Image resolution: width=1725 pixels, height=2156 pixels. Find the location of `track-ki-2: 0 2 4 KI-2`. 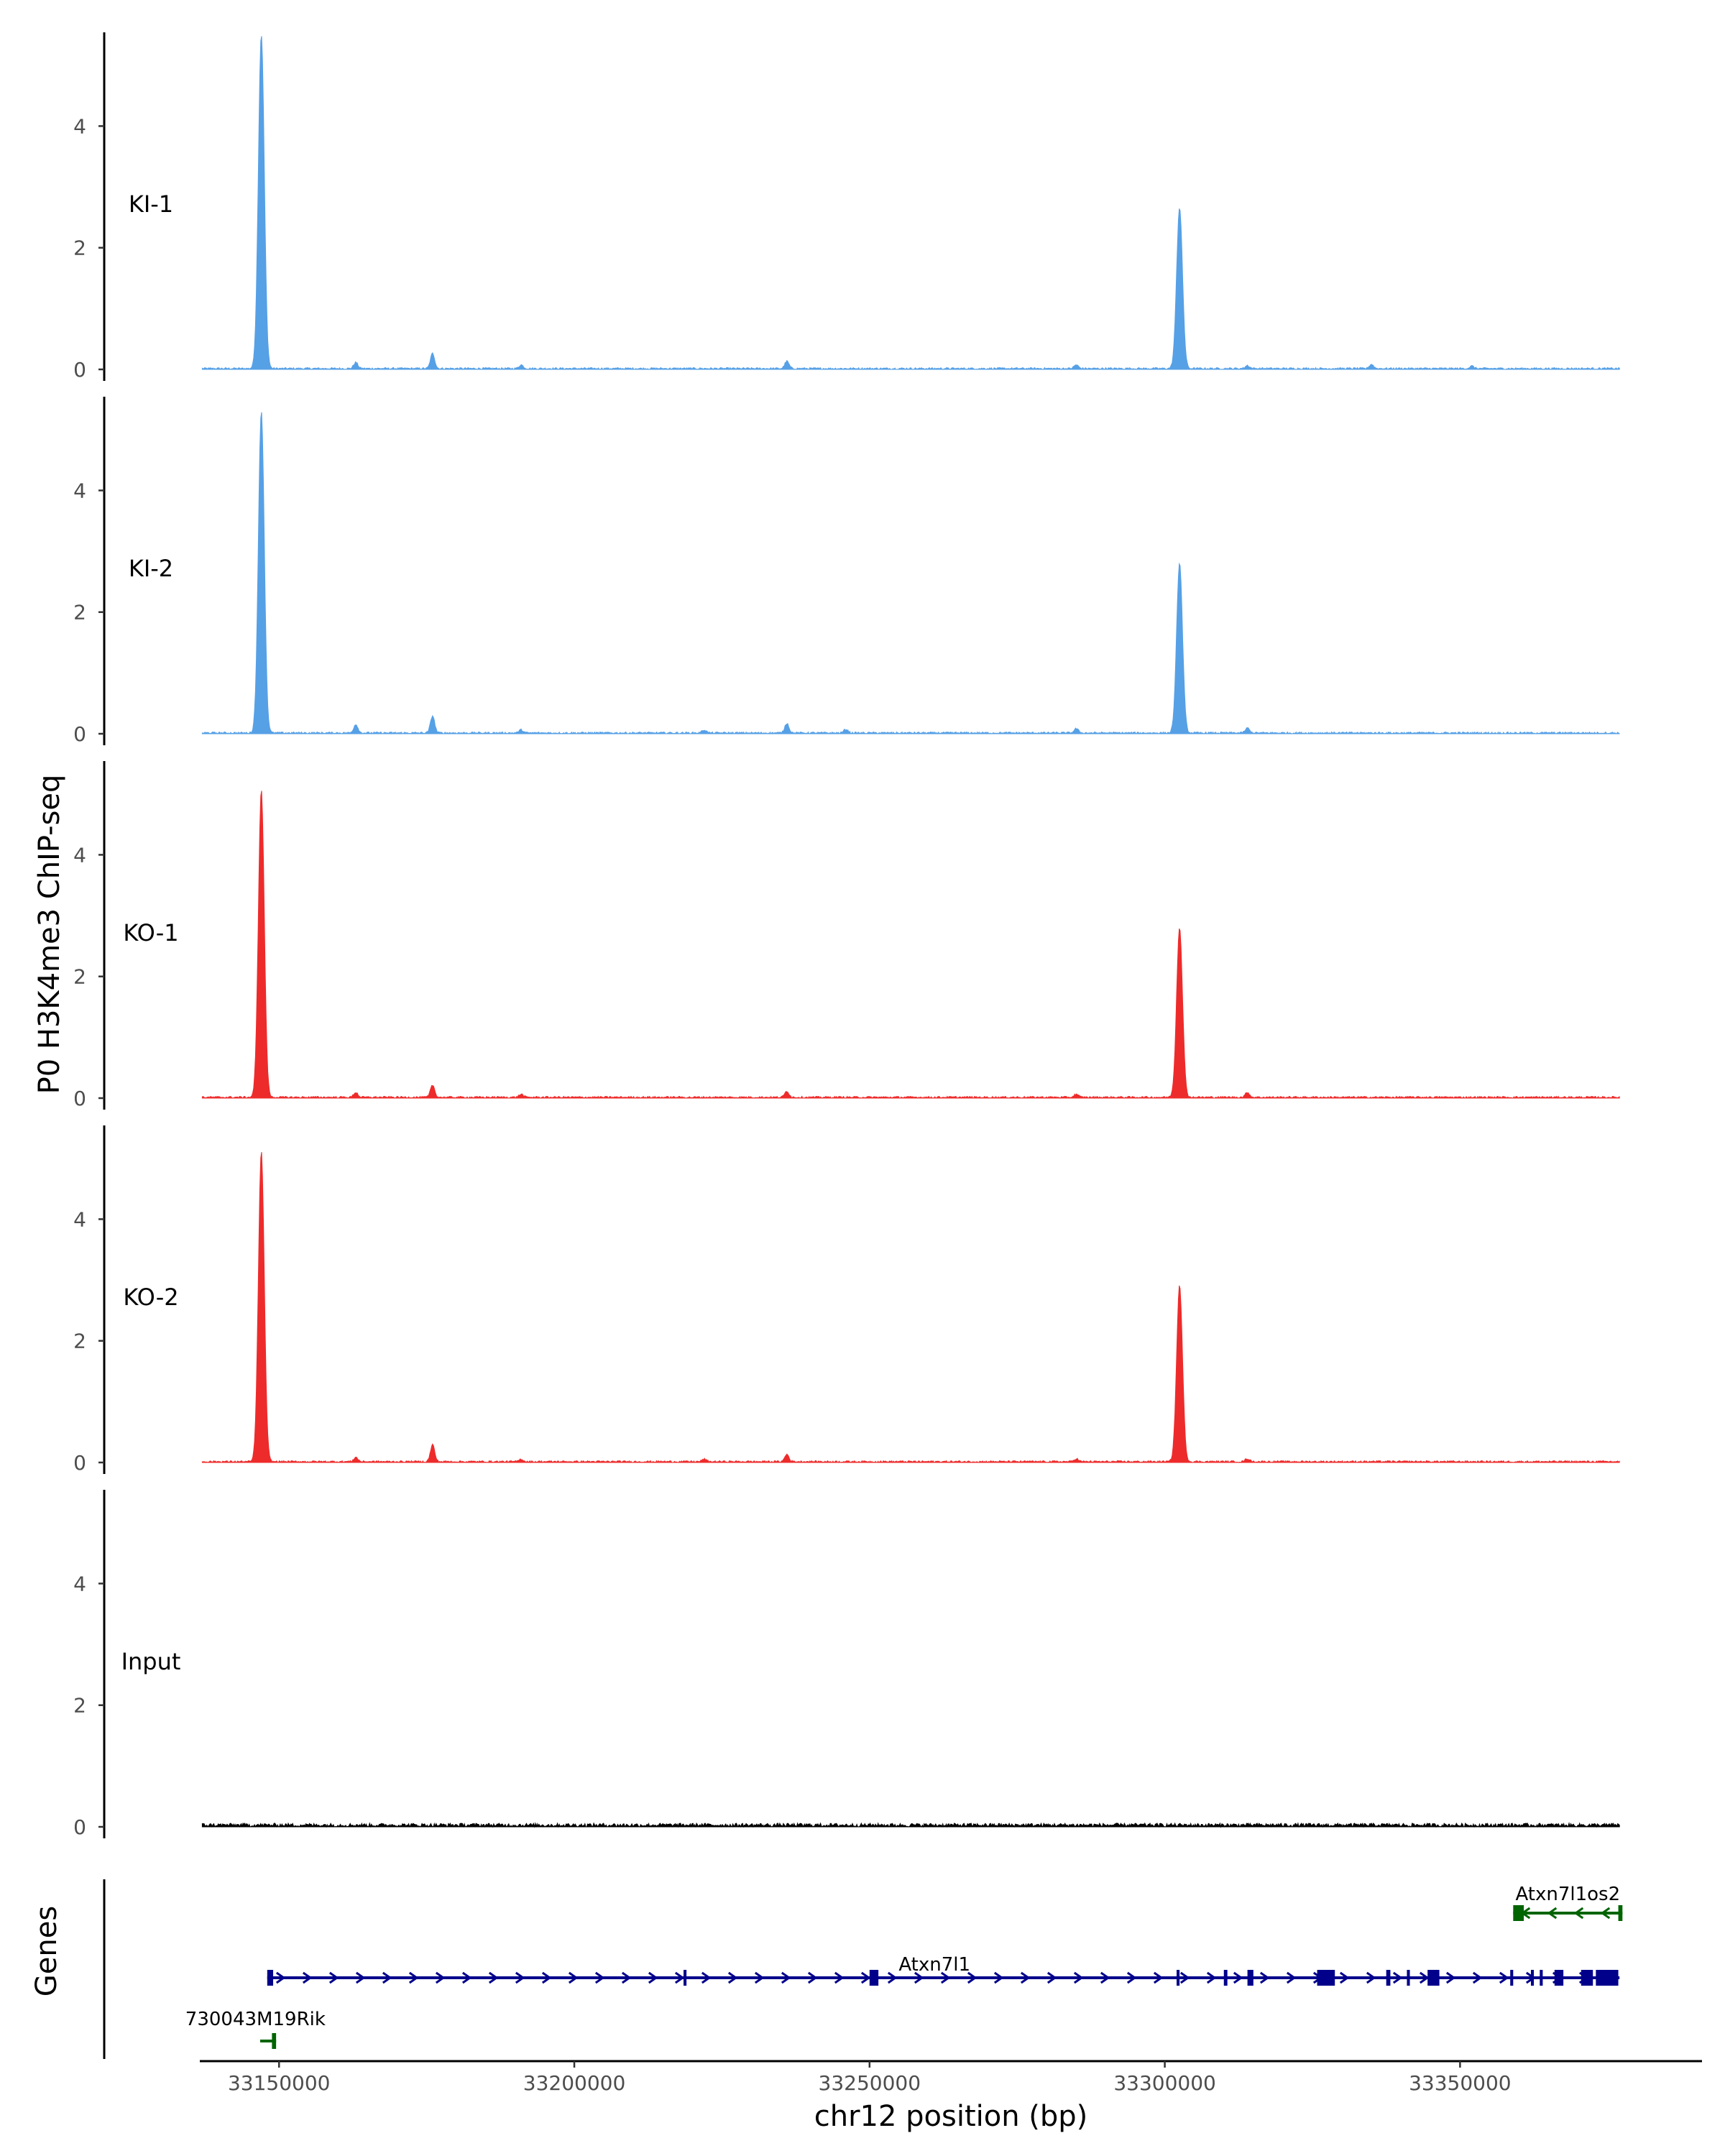

track-ki-2: 0 2 4 KI-2 is located at coordinates (846, 571).